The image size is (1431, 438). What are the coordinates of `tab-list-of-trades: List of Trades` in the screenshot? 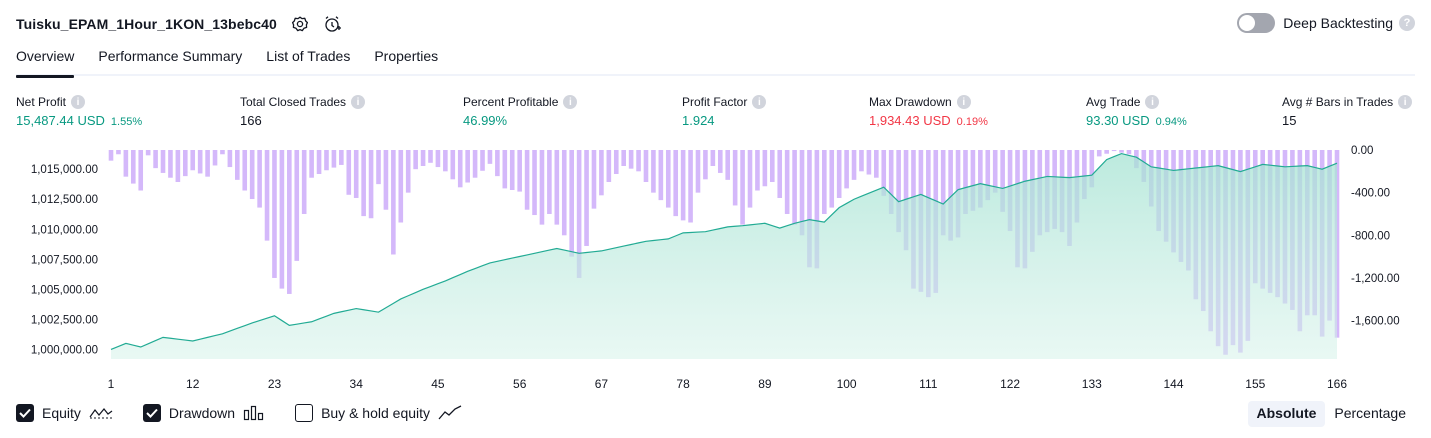 It's located at (308, 56).